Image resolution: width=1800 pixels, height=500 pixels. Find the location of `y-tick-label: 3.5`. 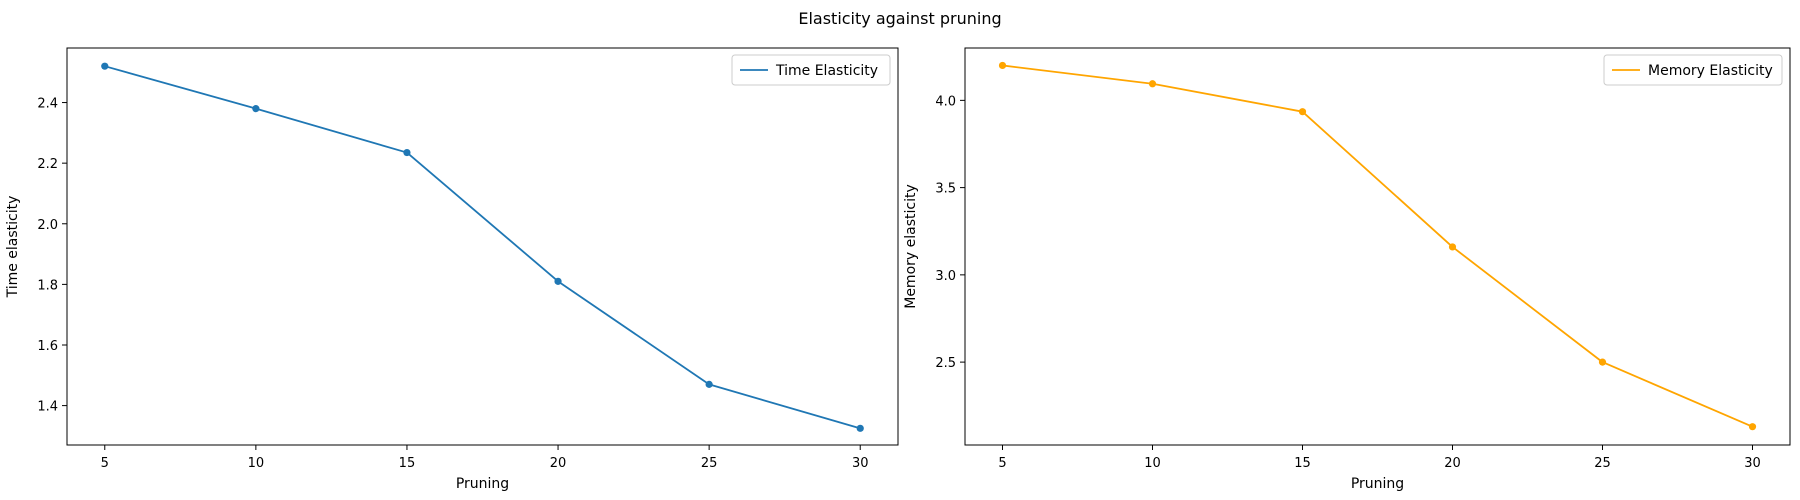

y-tick-label: 3.5 is located at coordinates (945, 189).